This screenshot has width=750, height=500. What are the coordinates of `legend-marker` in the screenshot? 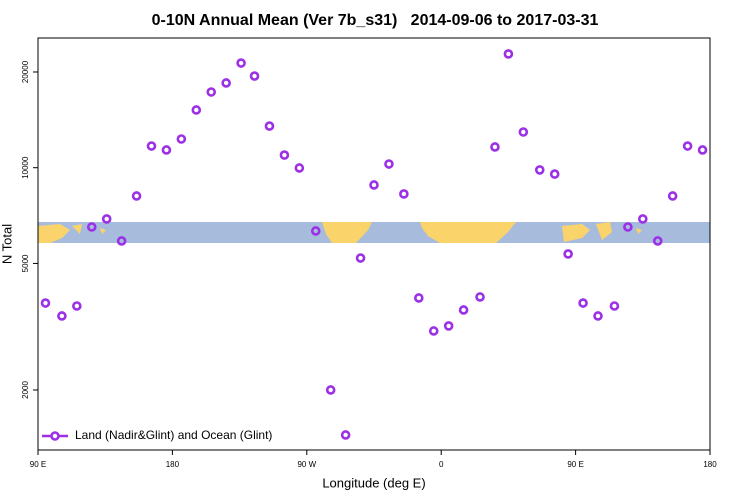 It's located at (55, 436).